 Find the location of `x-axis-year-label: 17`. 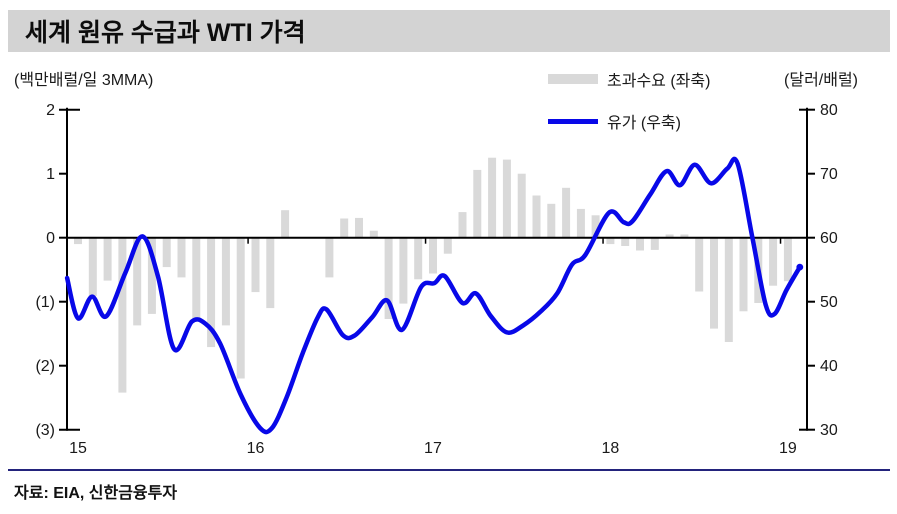

x-axis-year-label: 17 is located at coordinates (433, 448).